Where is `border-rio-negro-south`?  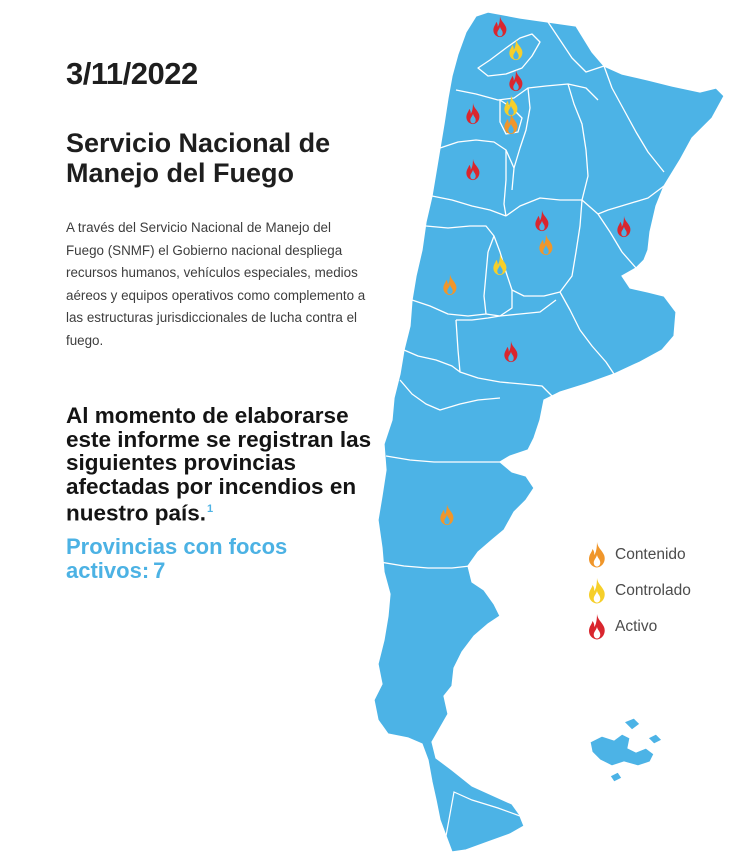 border-rio-negro-south is located at coordinates (442, 459).